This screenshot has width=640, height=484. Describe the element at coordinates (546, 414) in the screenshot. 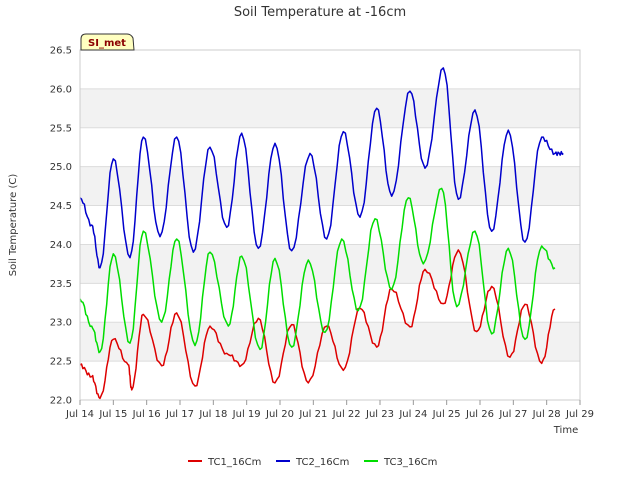

I see `x-tick-label: Jul 28` at that location.